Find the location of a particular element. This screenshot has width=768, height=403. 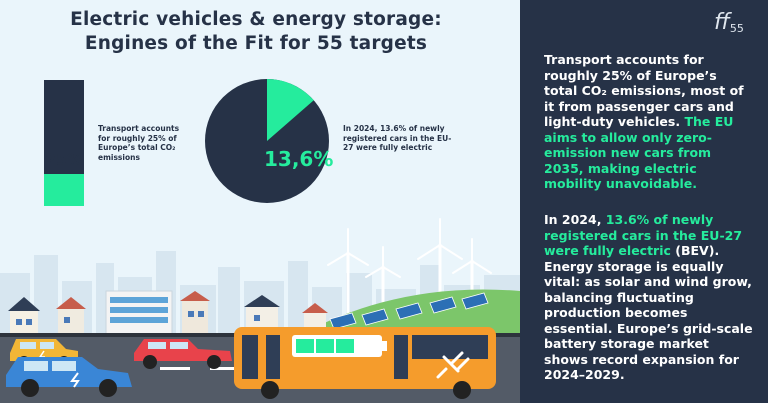

lightning-icon is located at coordinates (75, 380).